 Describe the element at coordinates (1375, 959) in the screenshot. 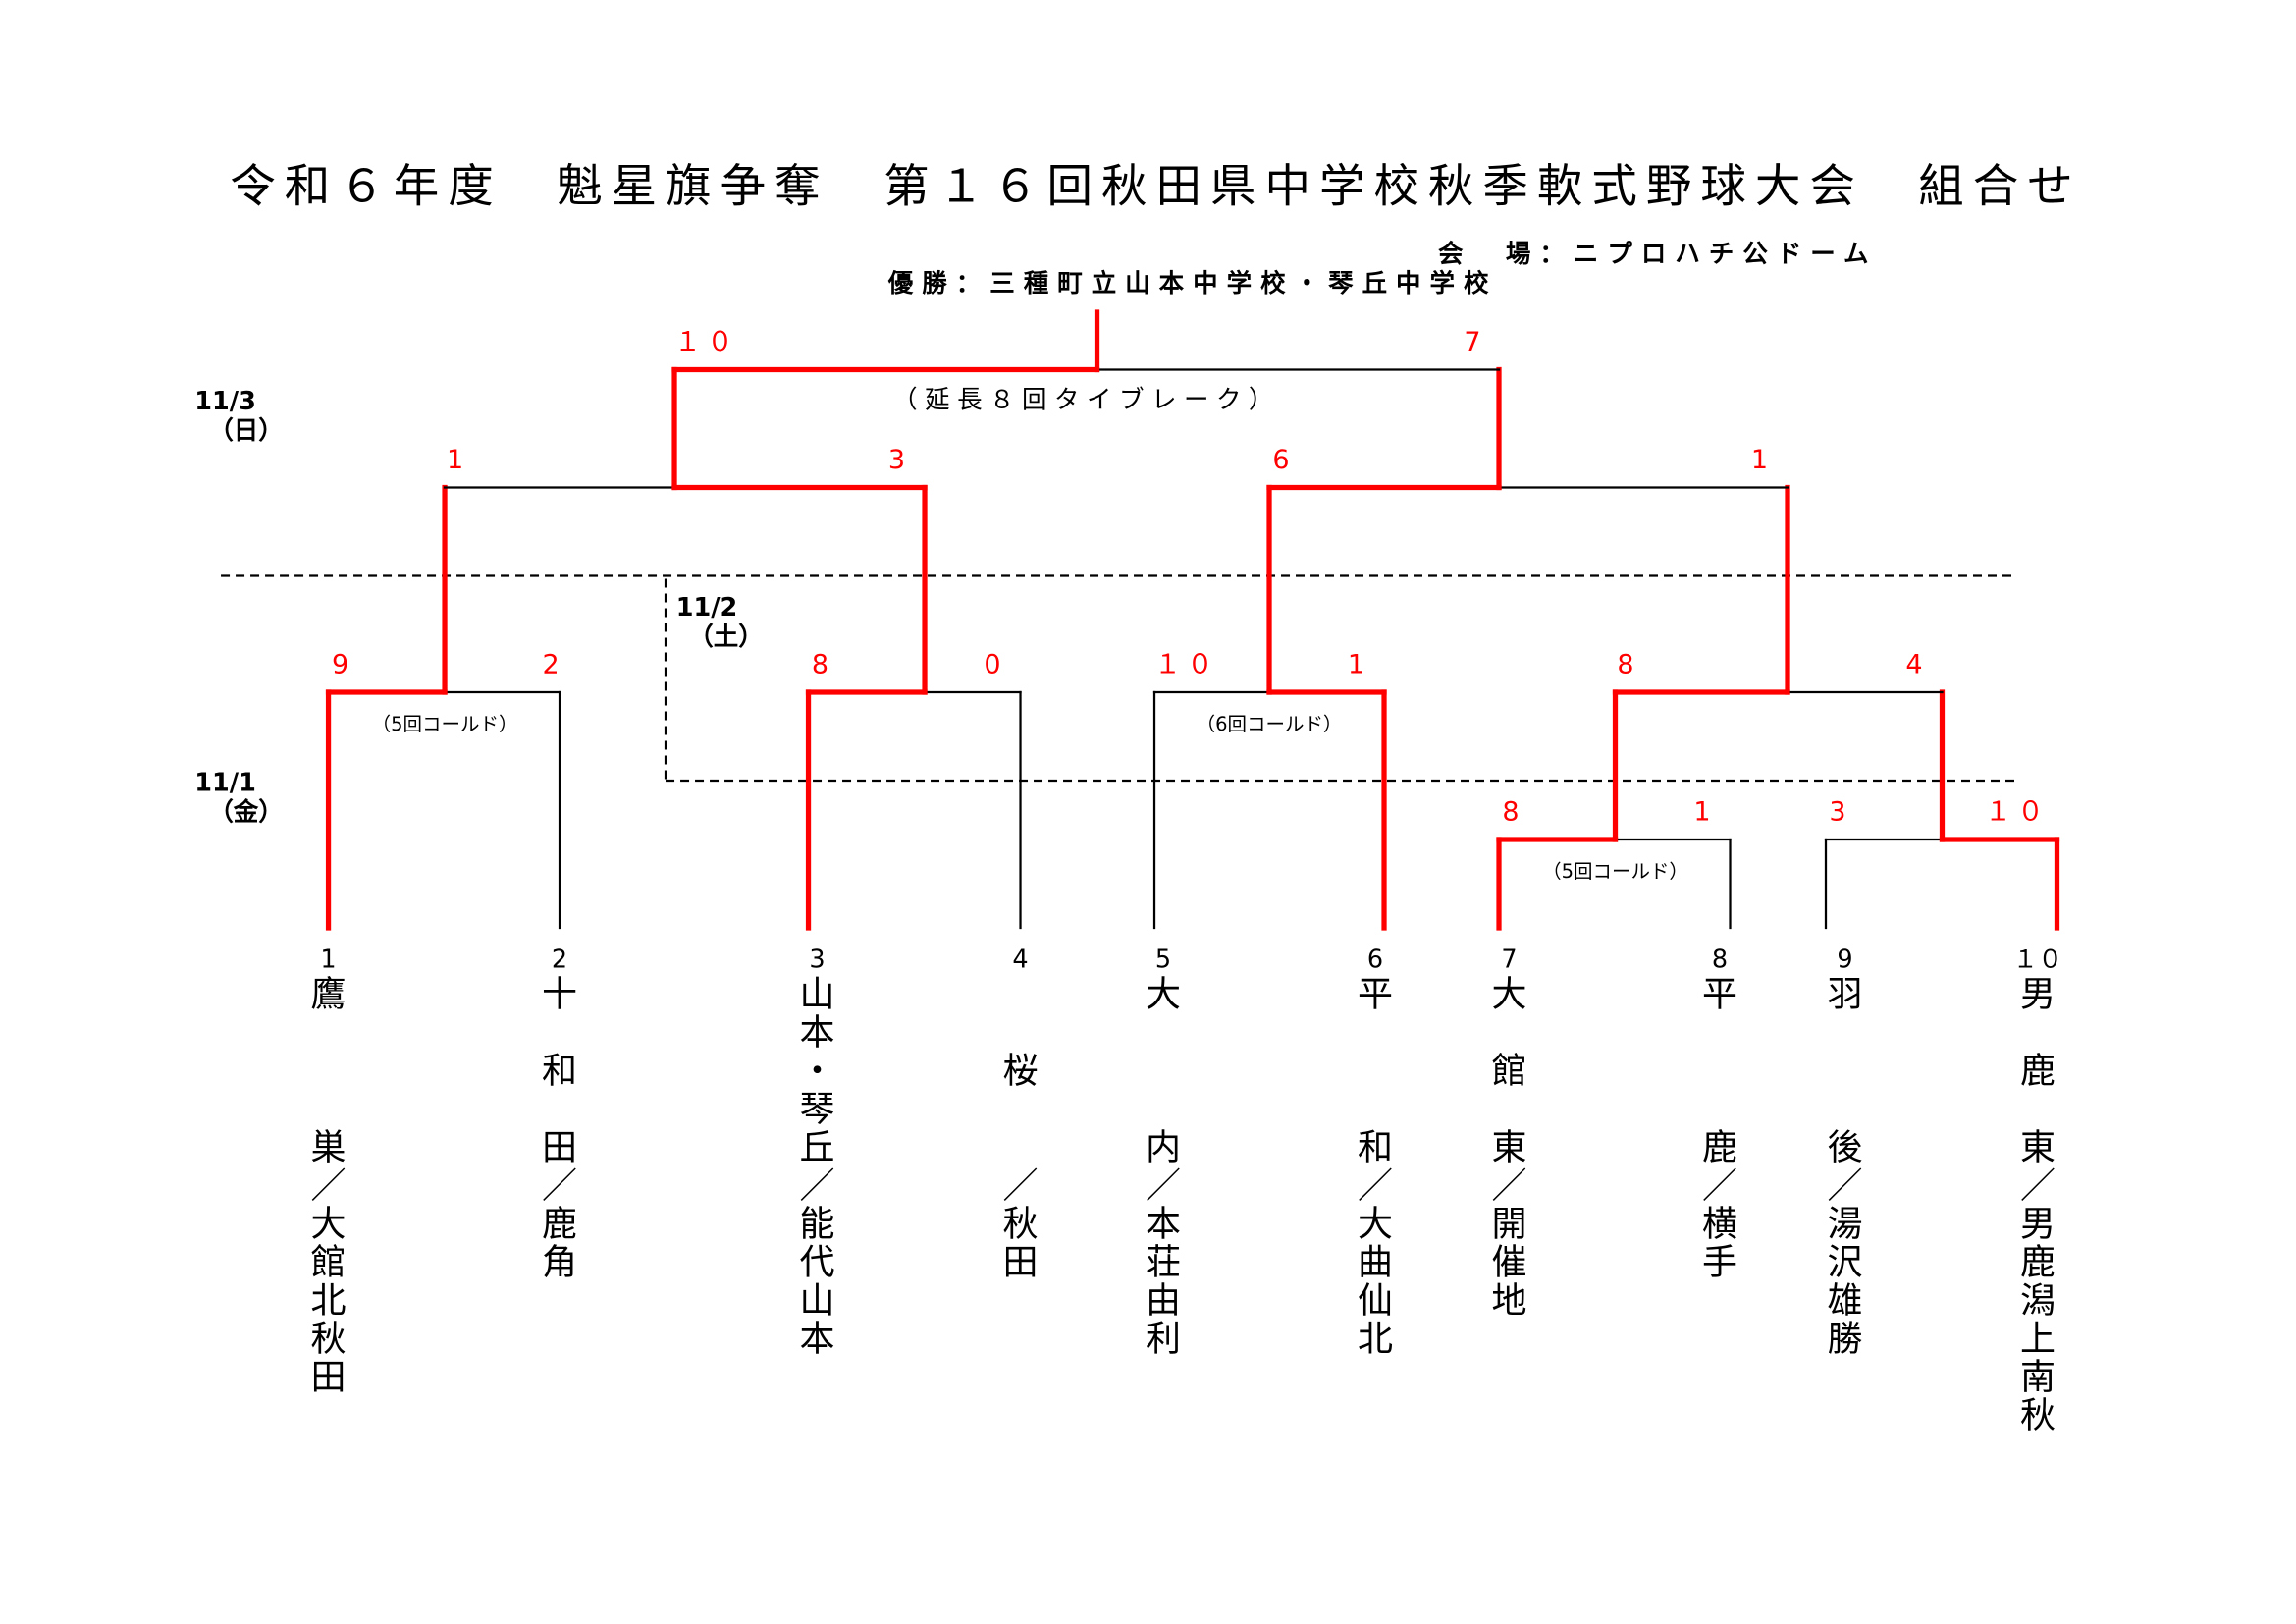

I see `team-number: 6` at that location.